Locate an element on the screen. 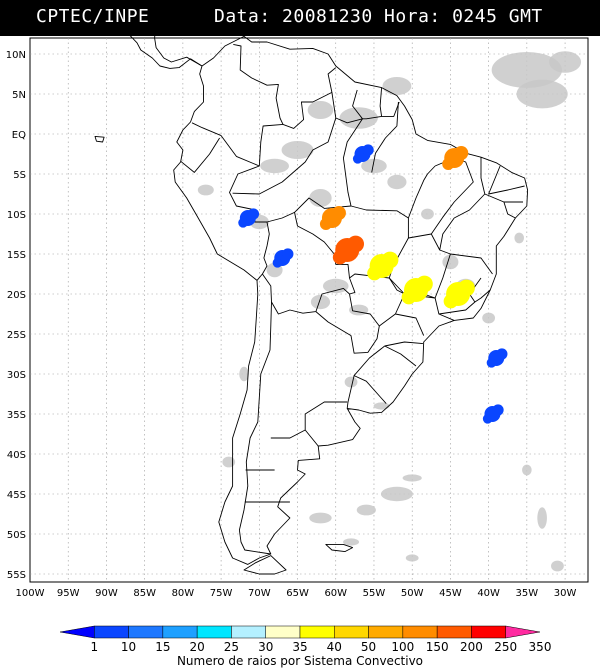 This screenshot has height=670, width=600. convective-system-mato-grosso-central is located at coordinates (348, 250).